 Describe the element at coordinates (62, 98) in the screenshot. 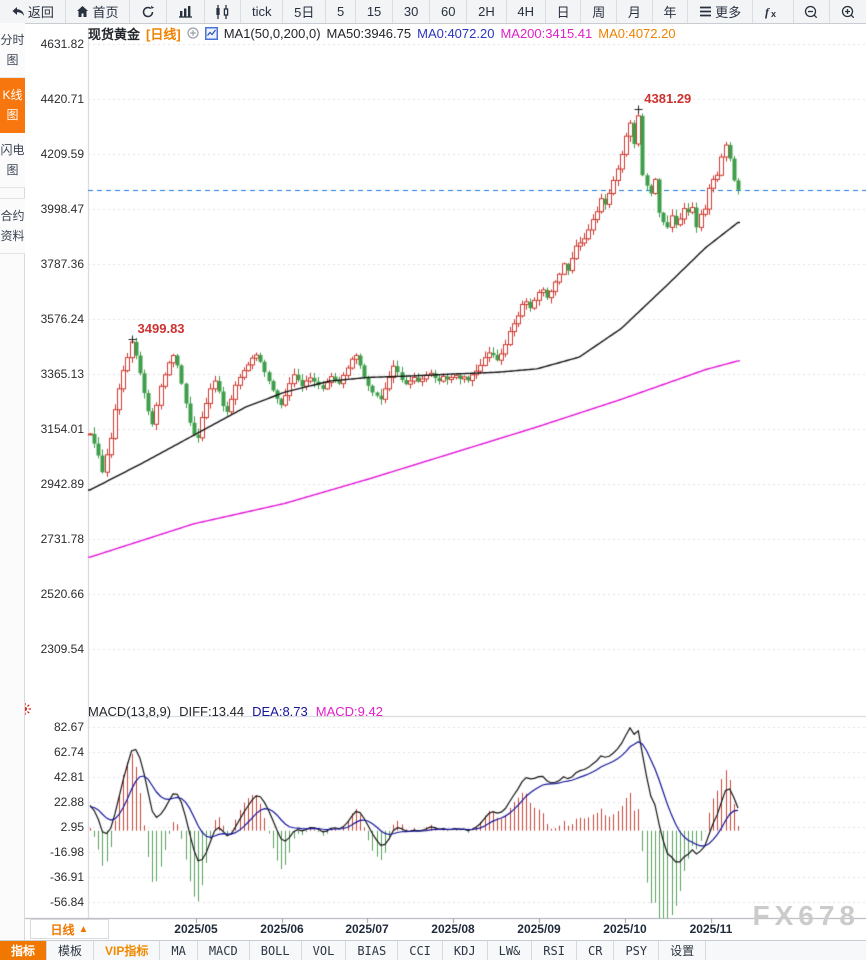

I see `price-axis-label: 4420.71` at that location.